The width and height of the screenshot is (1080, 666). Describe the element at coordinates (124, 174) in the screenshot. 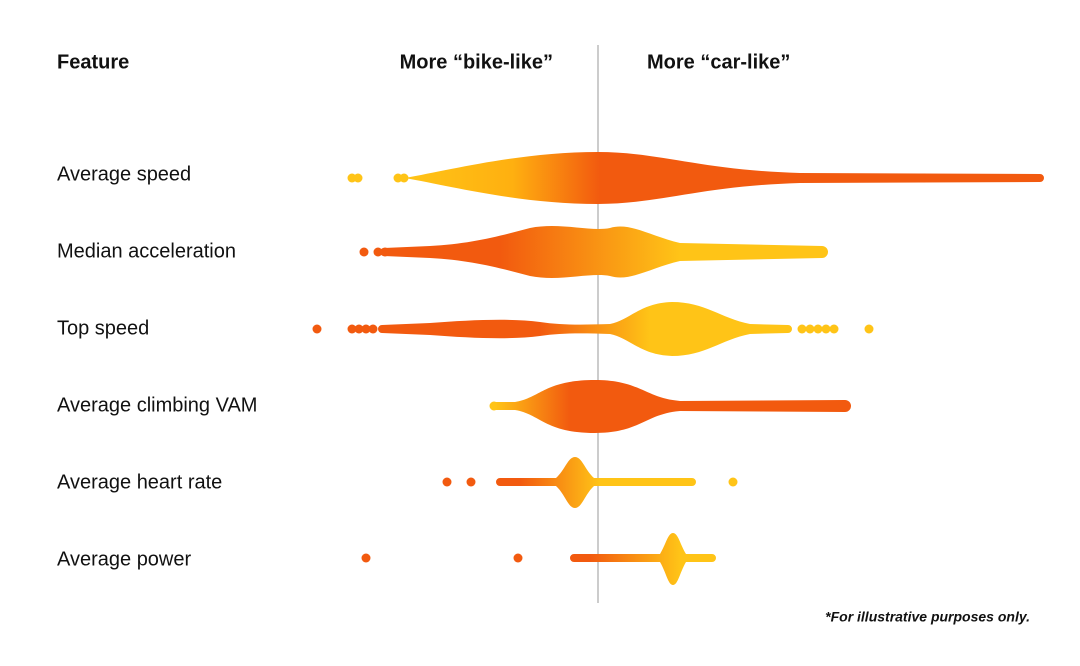

I see `row-label: Average speed` at that location.